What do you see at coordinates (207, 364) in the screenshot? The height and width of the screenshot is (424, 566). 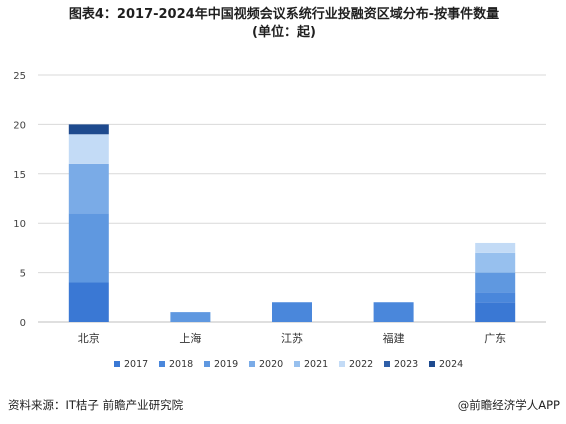 I see `legend-swatch-2019` at bounding box center [207, 364].